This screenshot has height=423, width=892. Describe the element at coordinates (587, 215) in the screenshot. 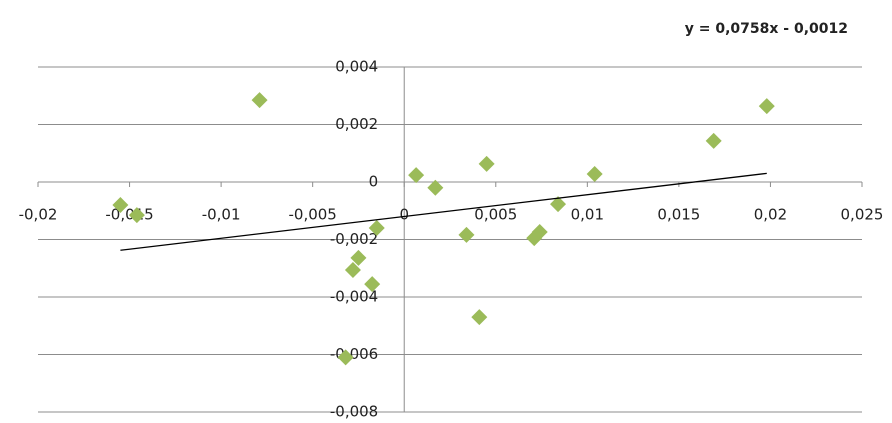

I see `x-tick-label: 0,01` at that location.